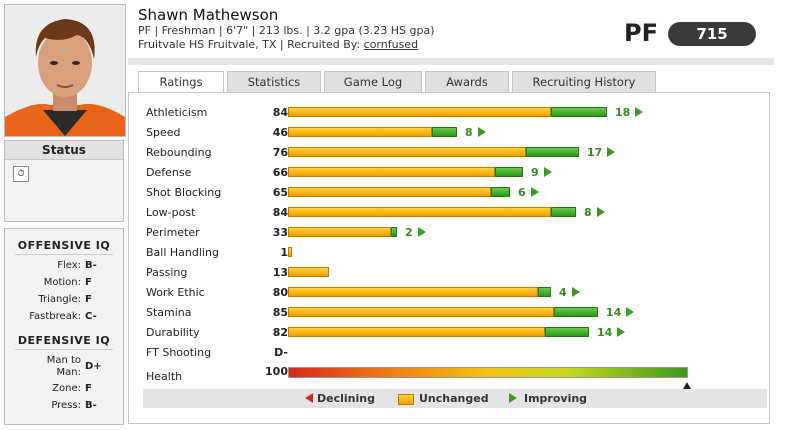  What do you see at coordinates (55, 316) in the screenshot?
I see `iq-label: Fastbreak:` at bounding box center [55, 316].